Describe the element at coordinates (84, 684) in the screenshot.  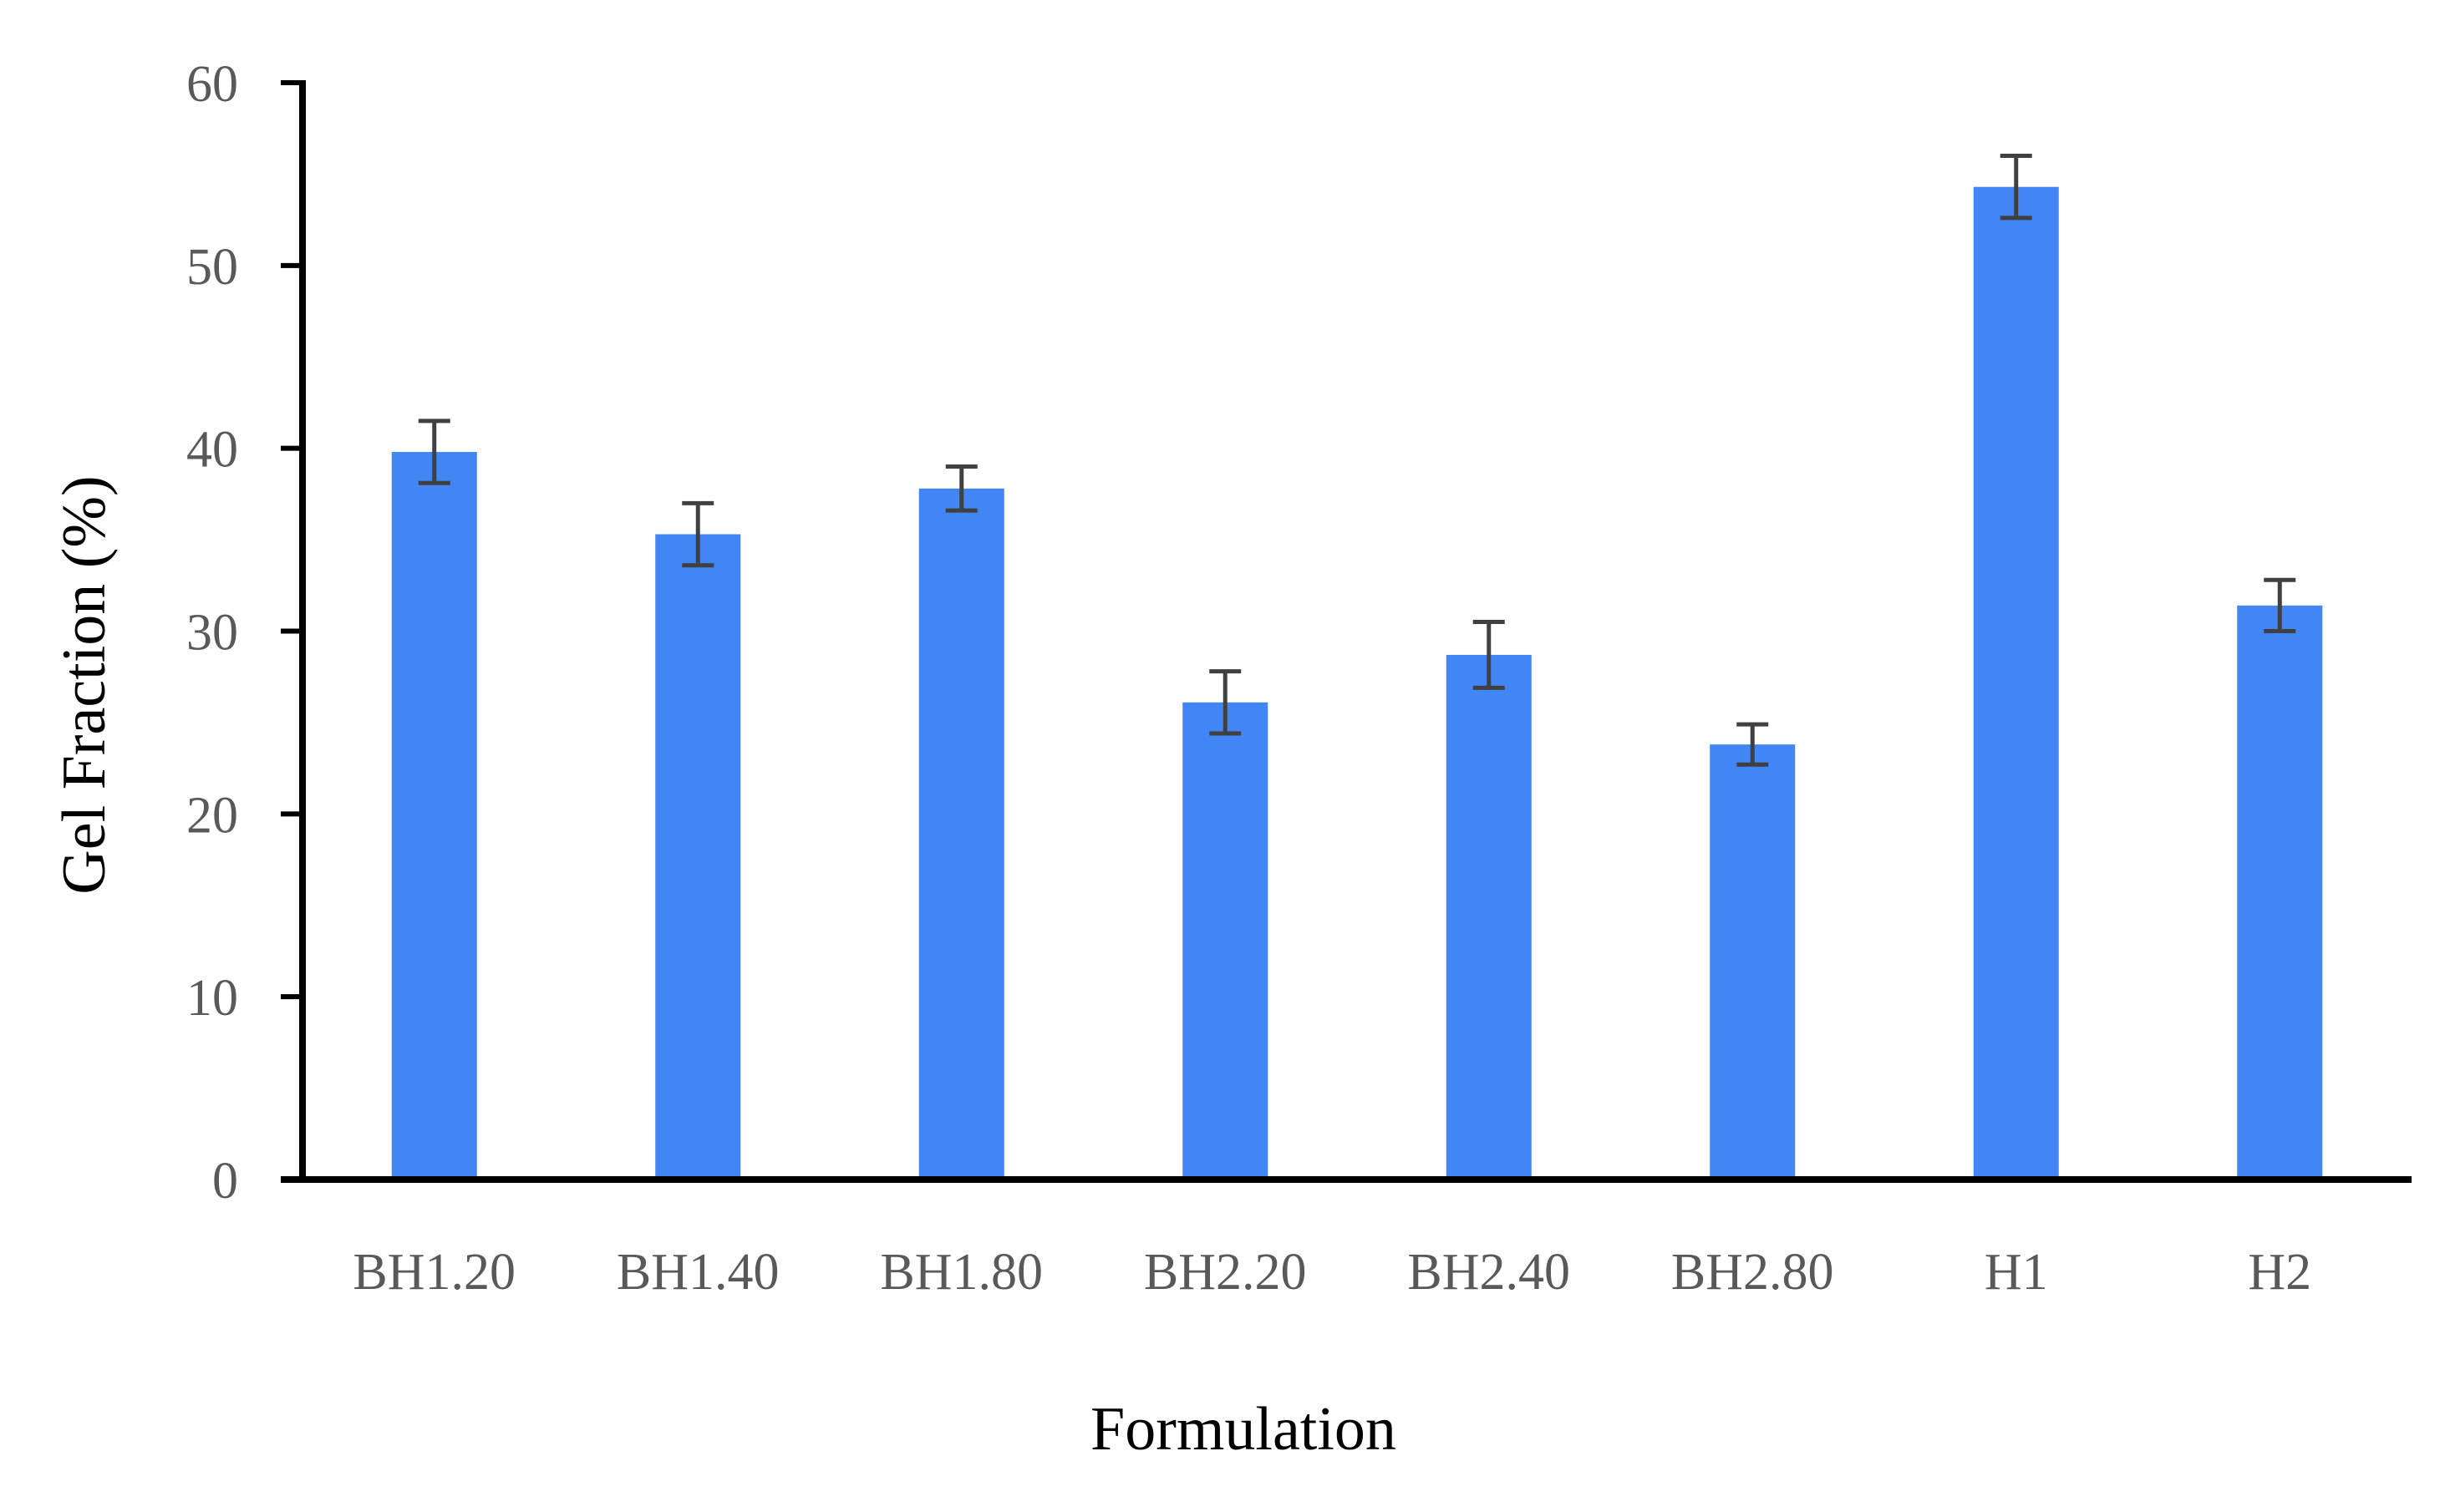
I see `y-axis-title: Gel Fraction (%)` at that location.